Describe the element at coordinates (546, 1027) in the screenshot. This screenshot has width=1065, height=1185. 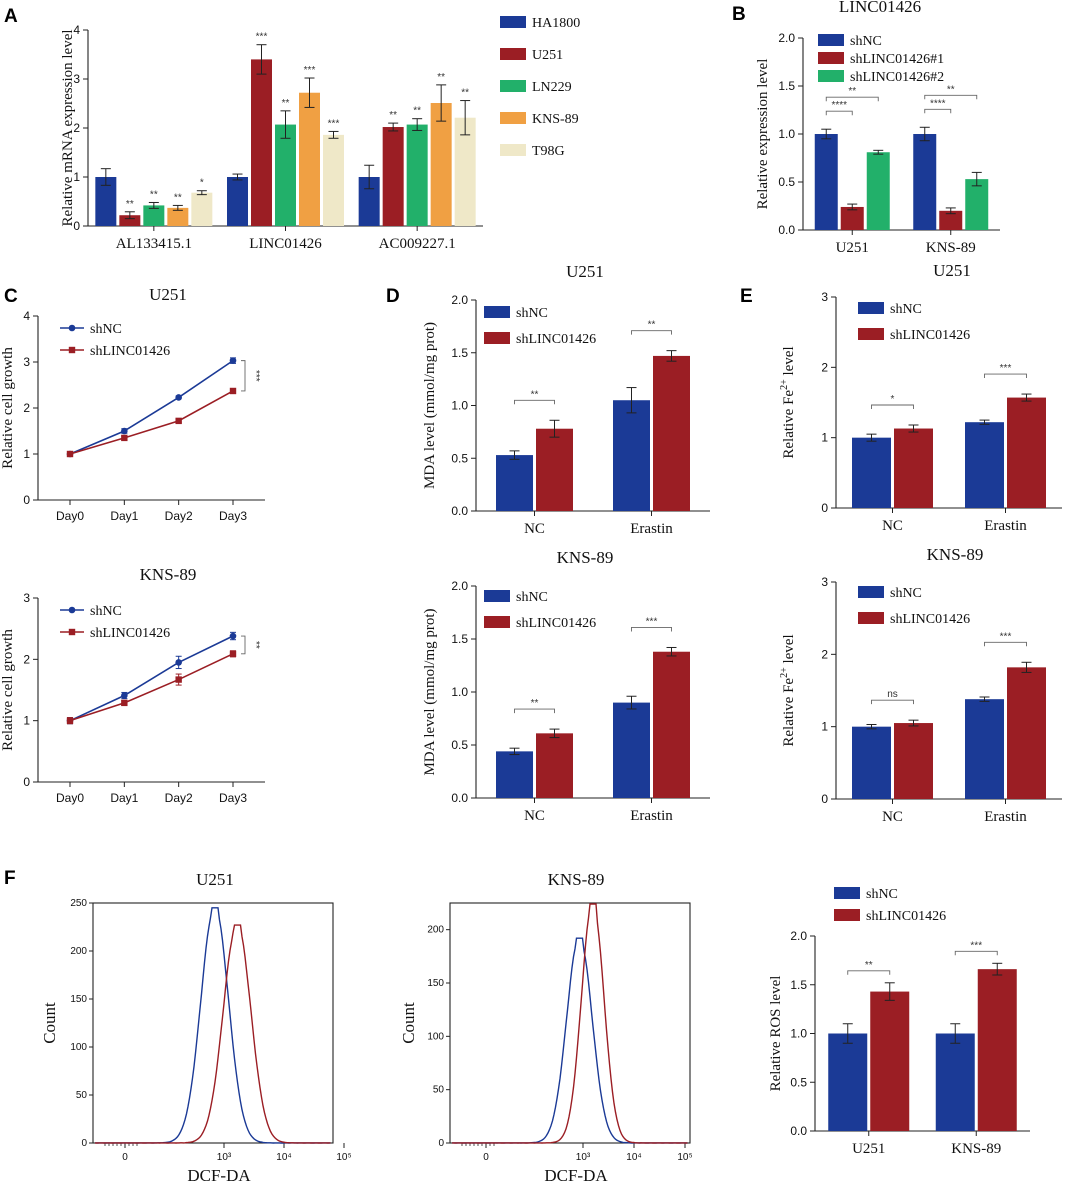
I see `chart-F2: KNS-89 0 50 100 150 200 0 10³ 10⁴ 10⁵ DCF-DA Count` at that location.